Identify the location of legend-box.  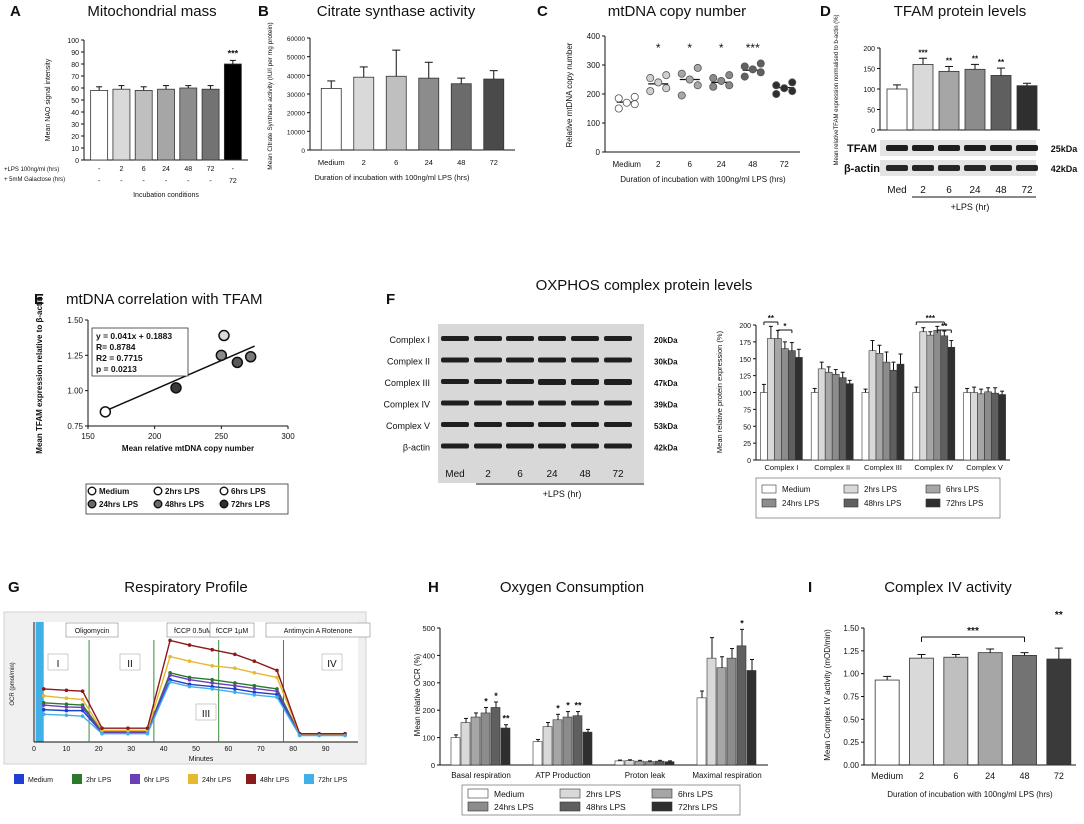
(878, 498).